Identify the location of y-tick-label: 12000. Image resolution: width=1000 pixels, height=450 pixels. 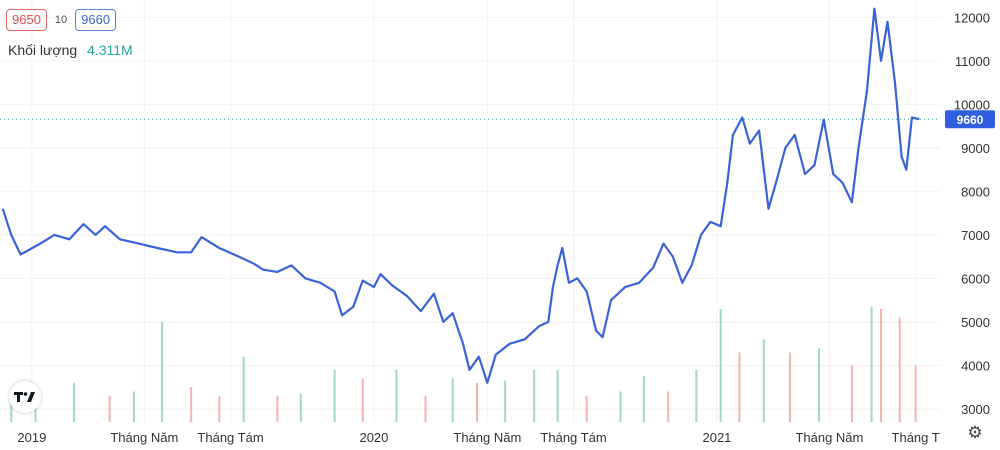
(972, 17).